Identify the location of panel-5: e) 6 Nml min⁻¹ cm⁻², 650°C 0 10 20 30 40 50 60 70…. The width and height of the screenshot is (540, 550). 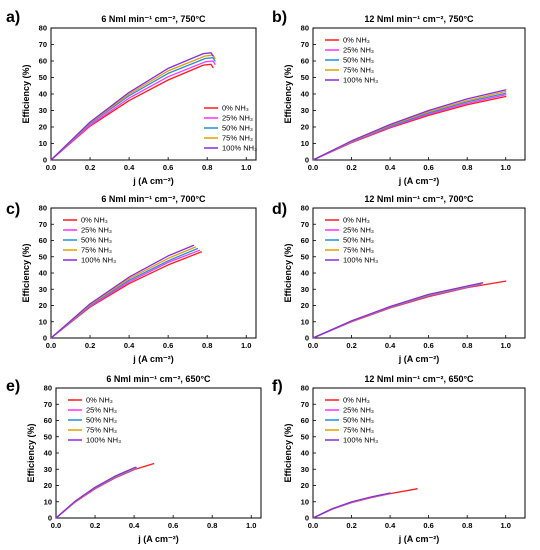
(134, 459).